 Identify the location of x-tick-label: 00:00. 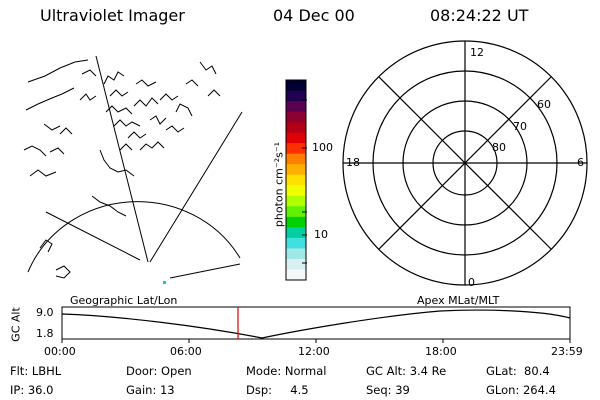
(60, 351).